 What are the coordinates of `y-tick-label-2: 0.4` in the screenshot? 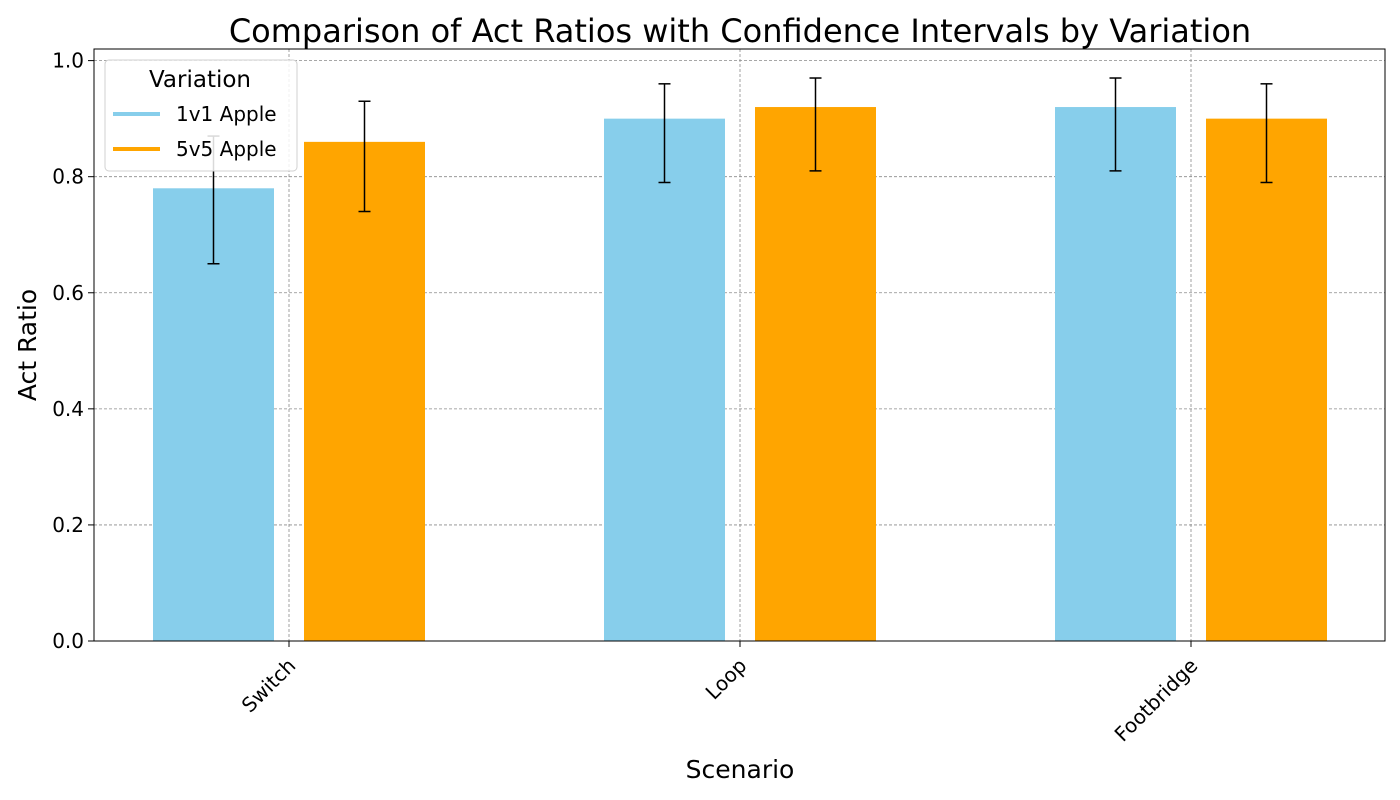 It's located at (68, 409).